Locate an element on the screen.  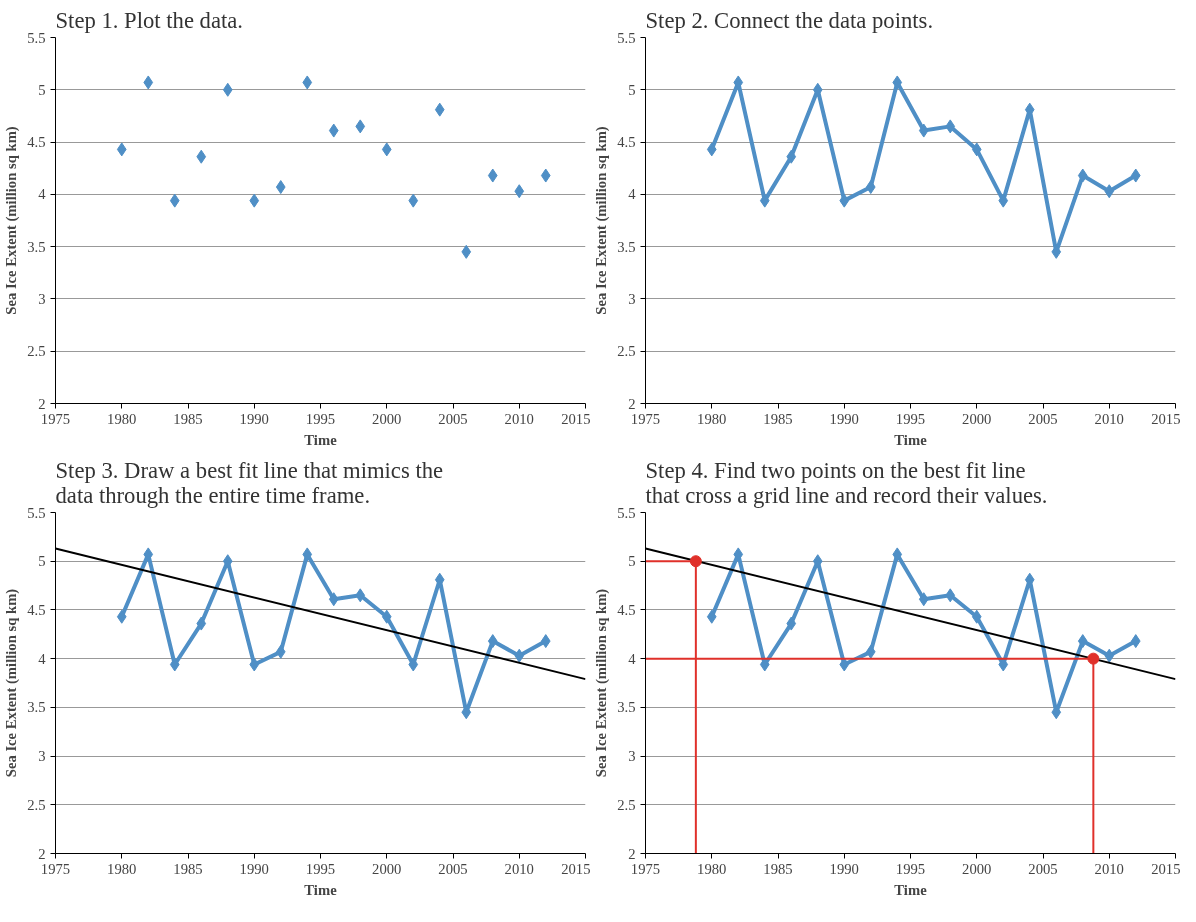
chart-title: Step 4. Find two points on the best fit line that cross a grid line and record their values. is located at coordinates (846, 482).